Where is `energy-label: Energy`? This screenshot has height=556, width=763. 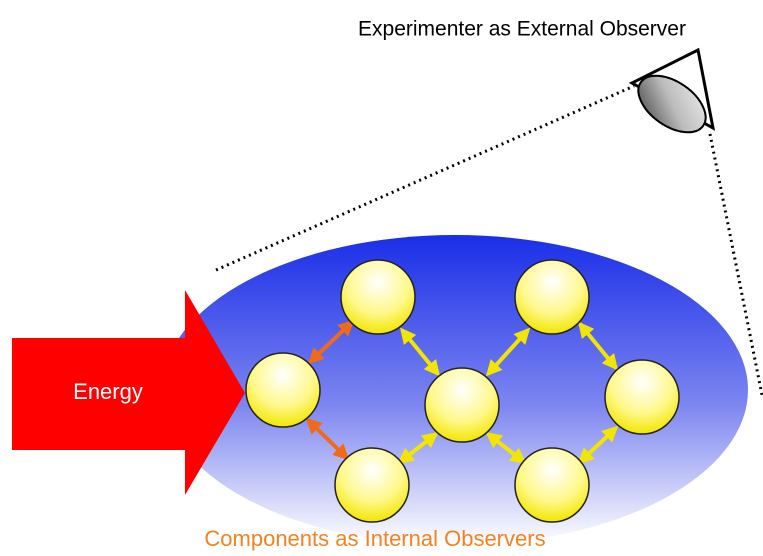
energy-label: Energy is located at coordinates (108, 391).